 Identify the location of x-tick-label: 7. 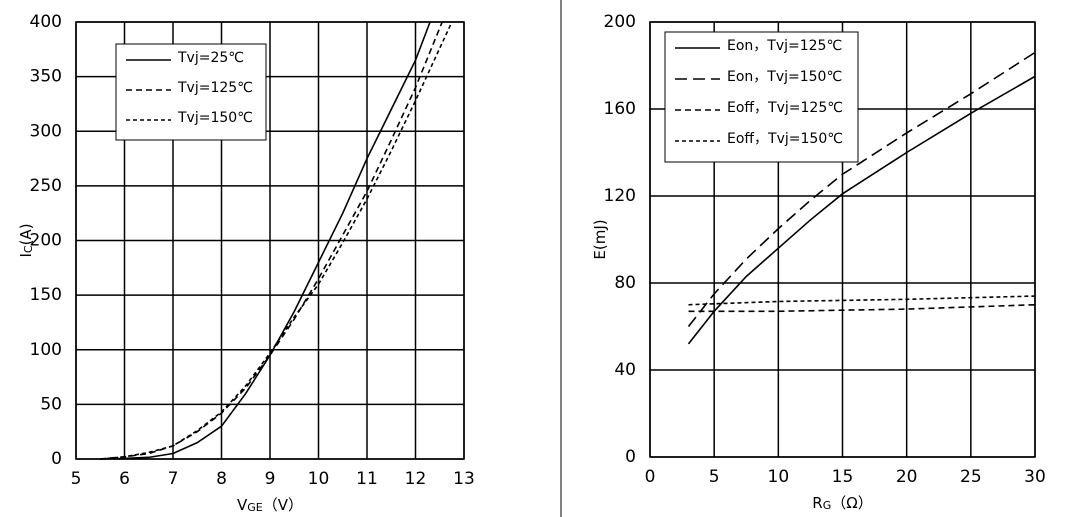
(173, 479).